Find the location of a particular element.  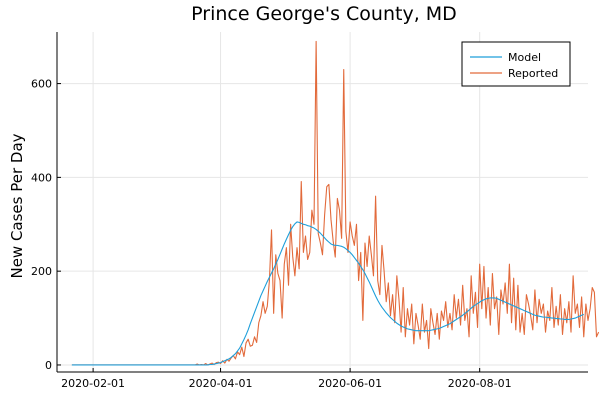

legend-label-model: Model is located at coordinates (524, 57).